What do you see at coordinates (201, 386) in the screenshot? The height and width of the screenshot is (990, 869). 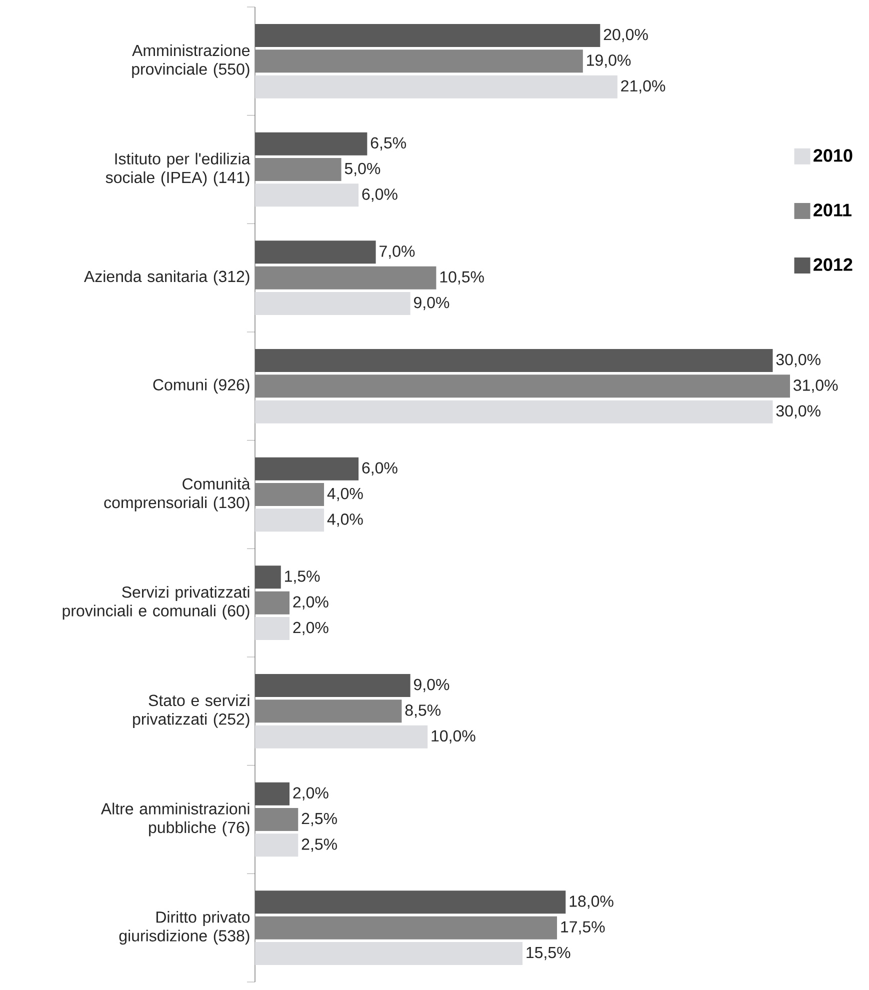 I see `y-tick-label: Comuni (926)` at bounding box center [201, 386].